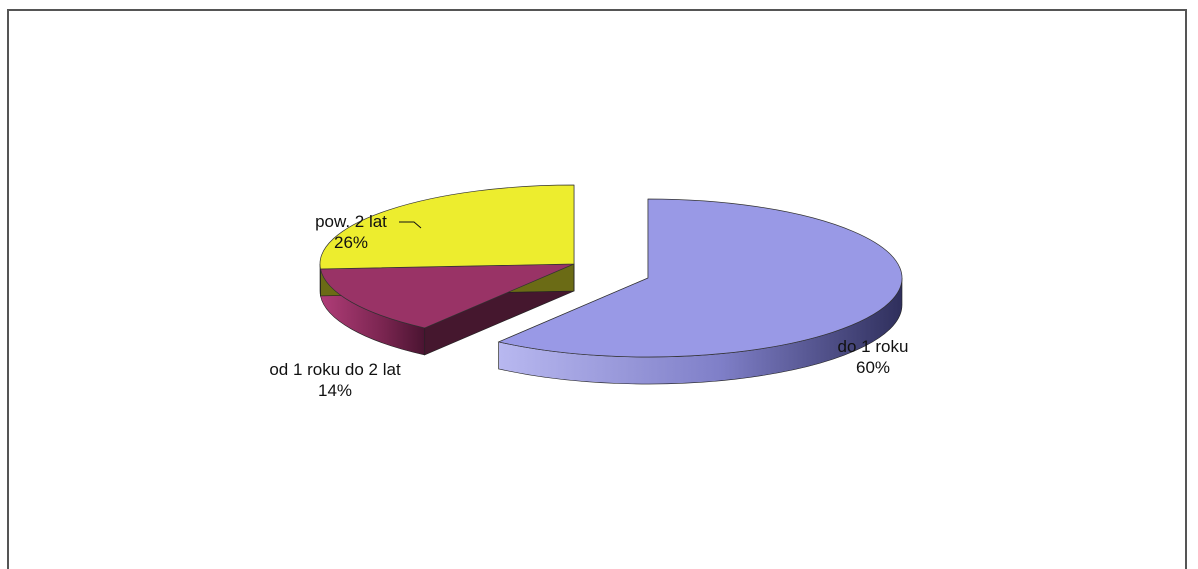  I want to click on slice-name: pow. 2 lat, so click(351, 221).